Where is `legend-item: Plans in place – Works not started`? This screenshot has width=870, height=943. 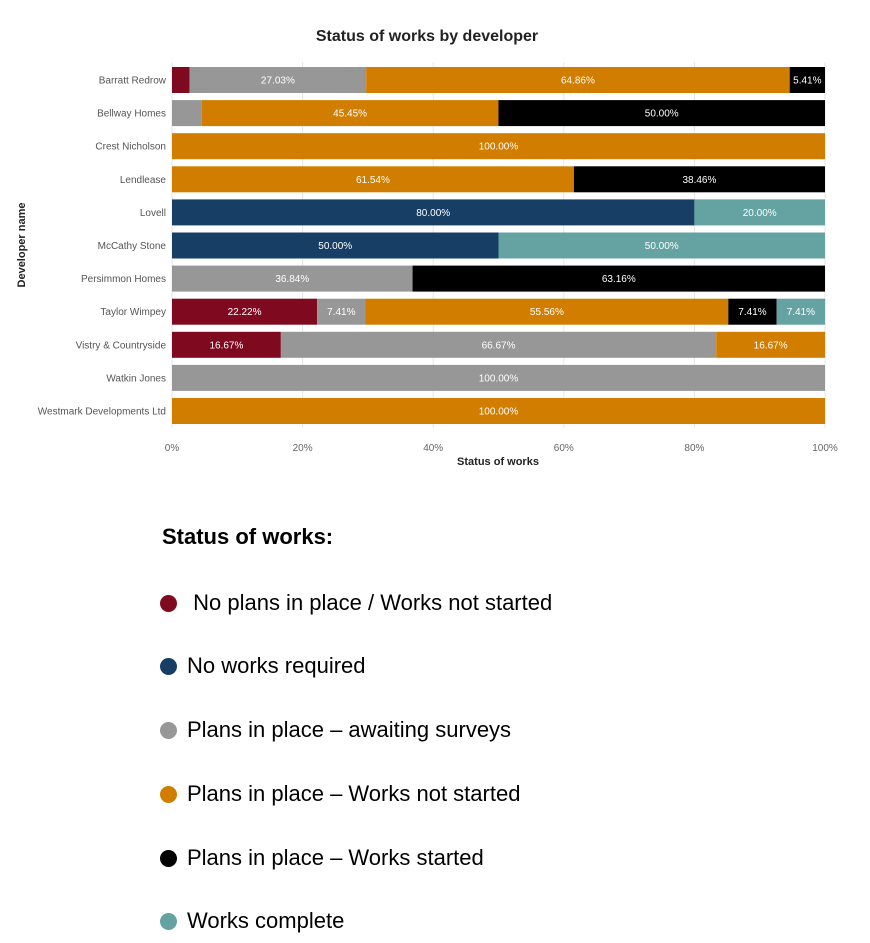 legend-item: Plans in place – Works not started is located at coordinates (340, 794).